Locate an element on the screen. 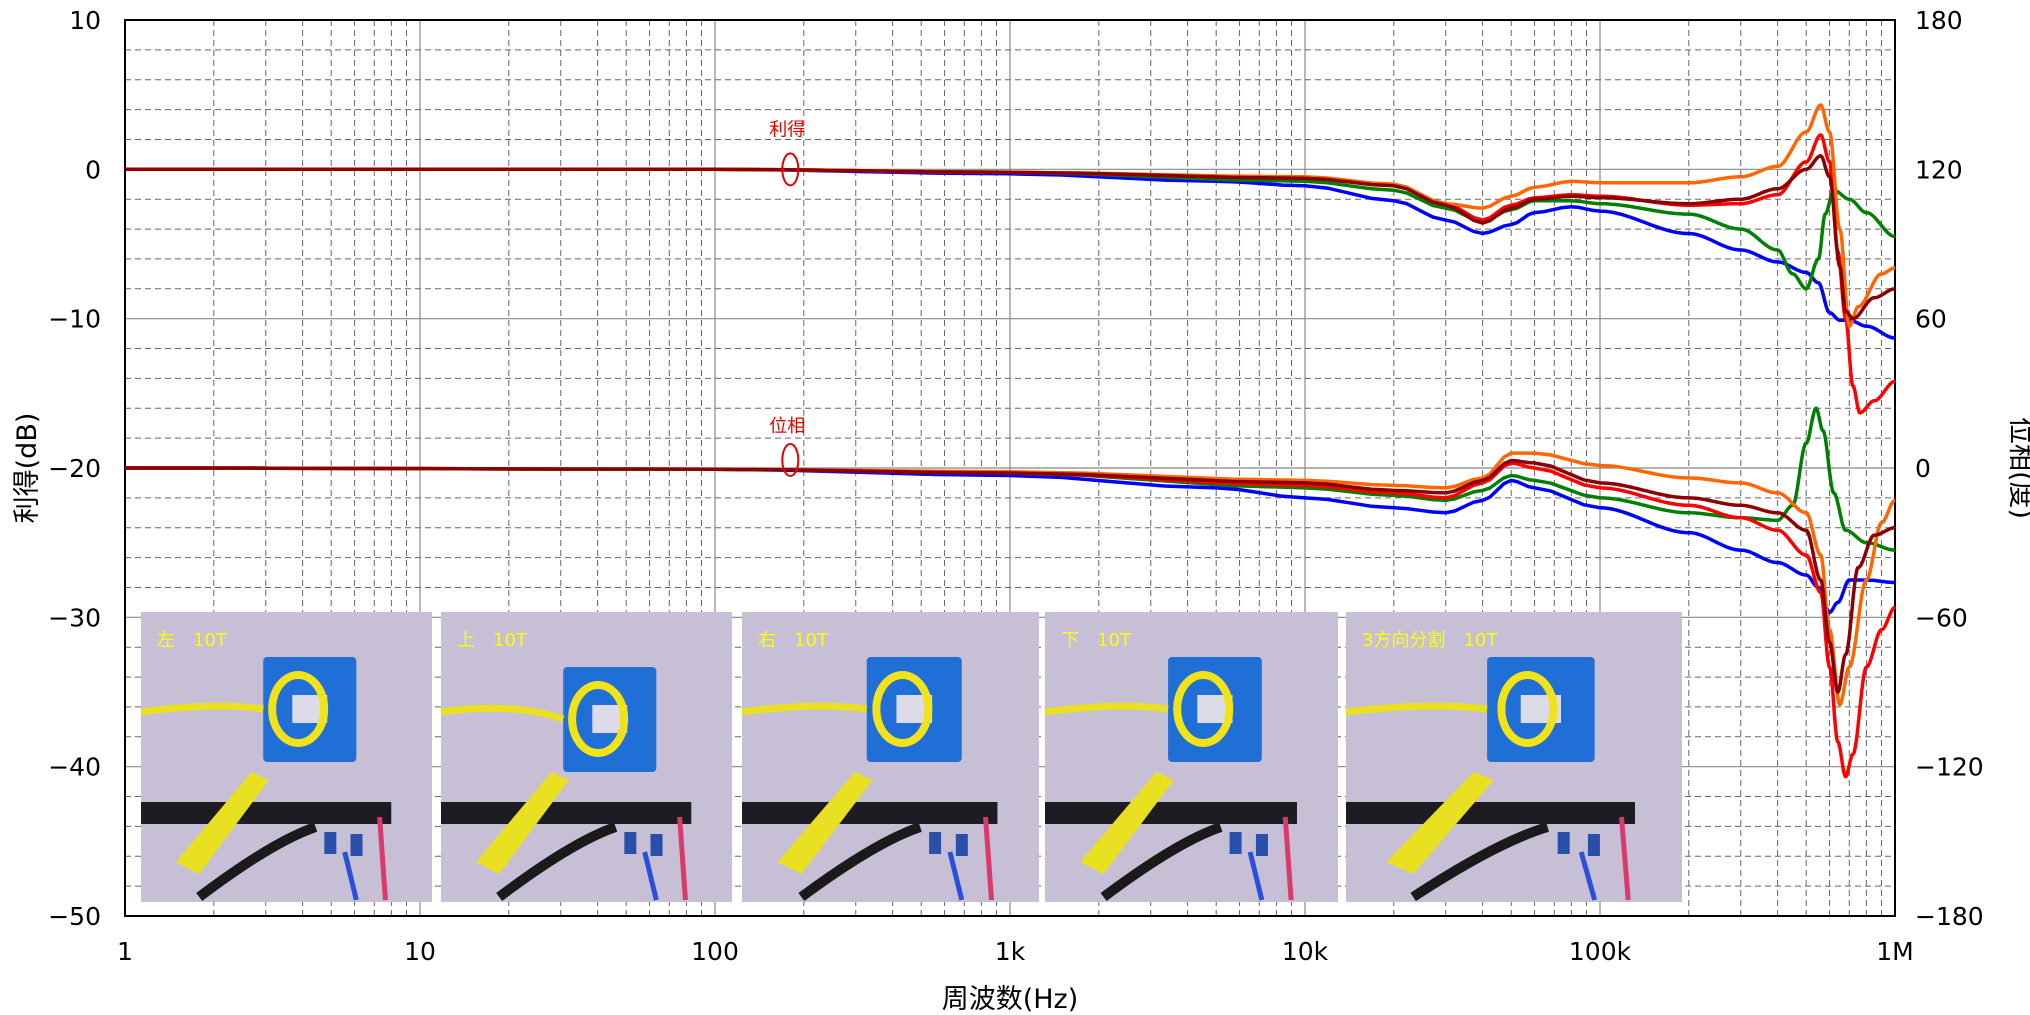 Image resolution: width=2030 pixels, height=1015 pixels. x-tick-label: 10k is located at coordinates (1305, 951).